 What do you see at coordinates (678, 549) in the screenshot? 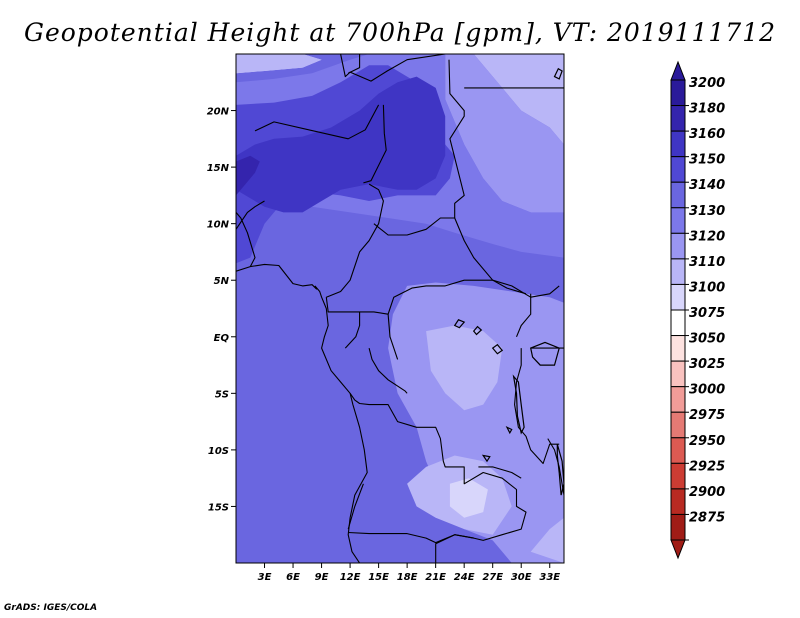
I see `colorbar-bottom-arrow` at bounding box center [678, 549].